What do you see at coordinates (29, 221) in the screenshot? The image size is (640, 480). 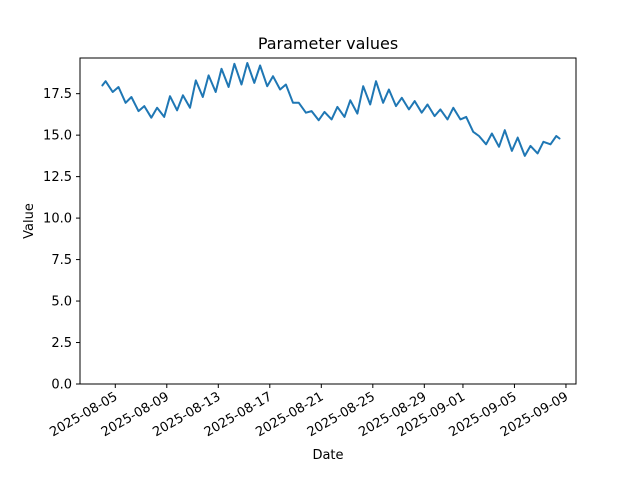 I see `y-axis-label: Value` at bounding box center [29, 221].